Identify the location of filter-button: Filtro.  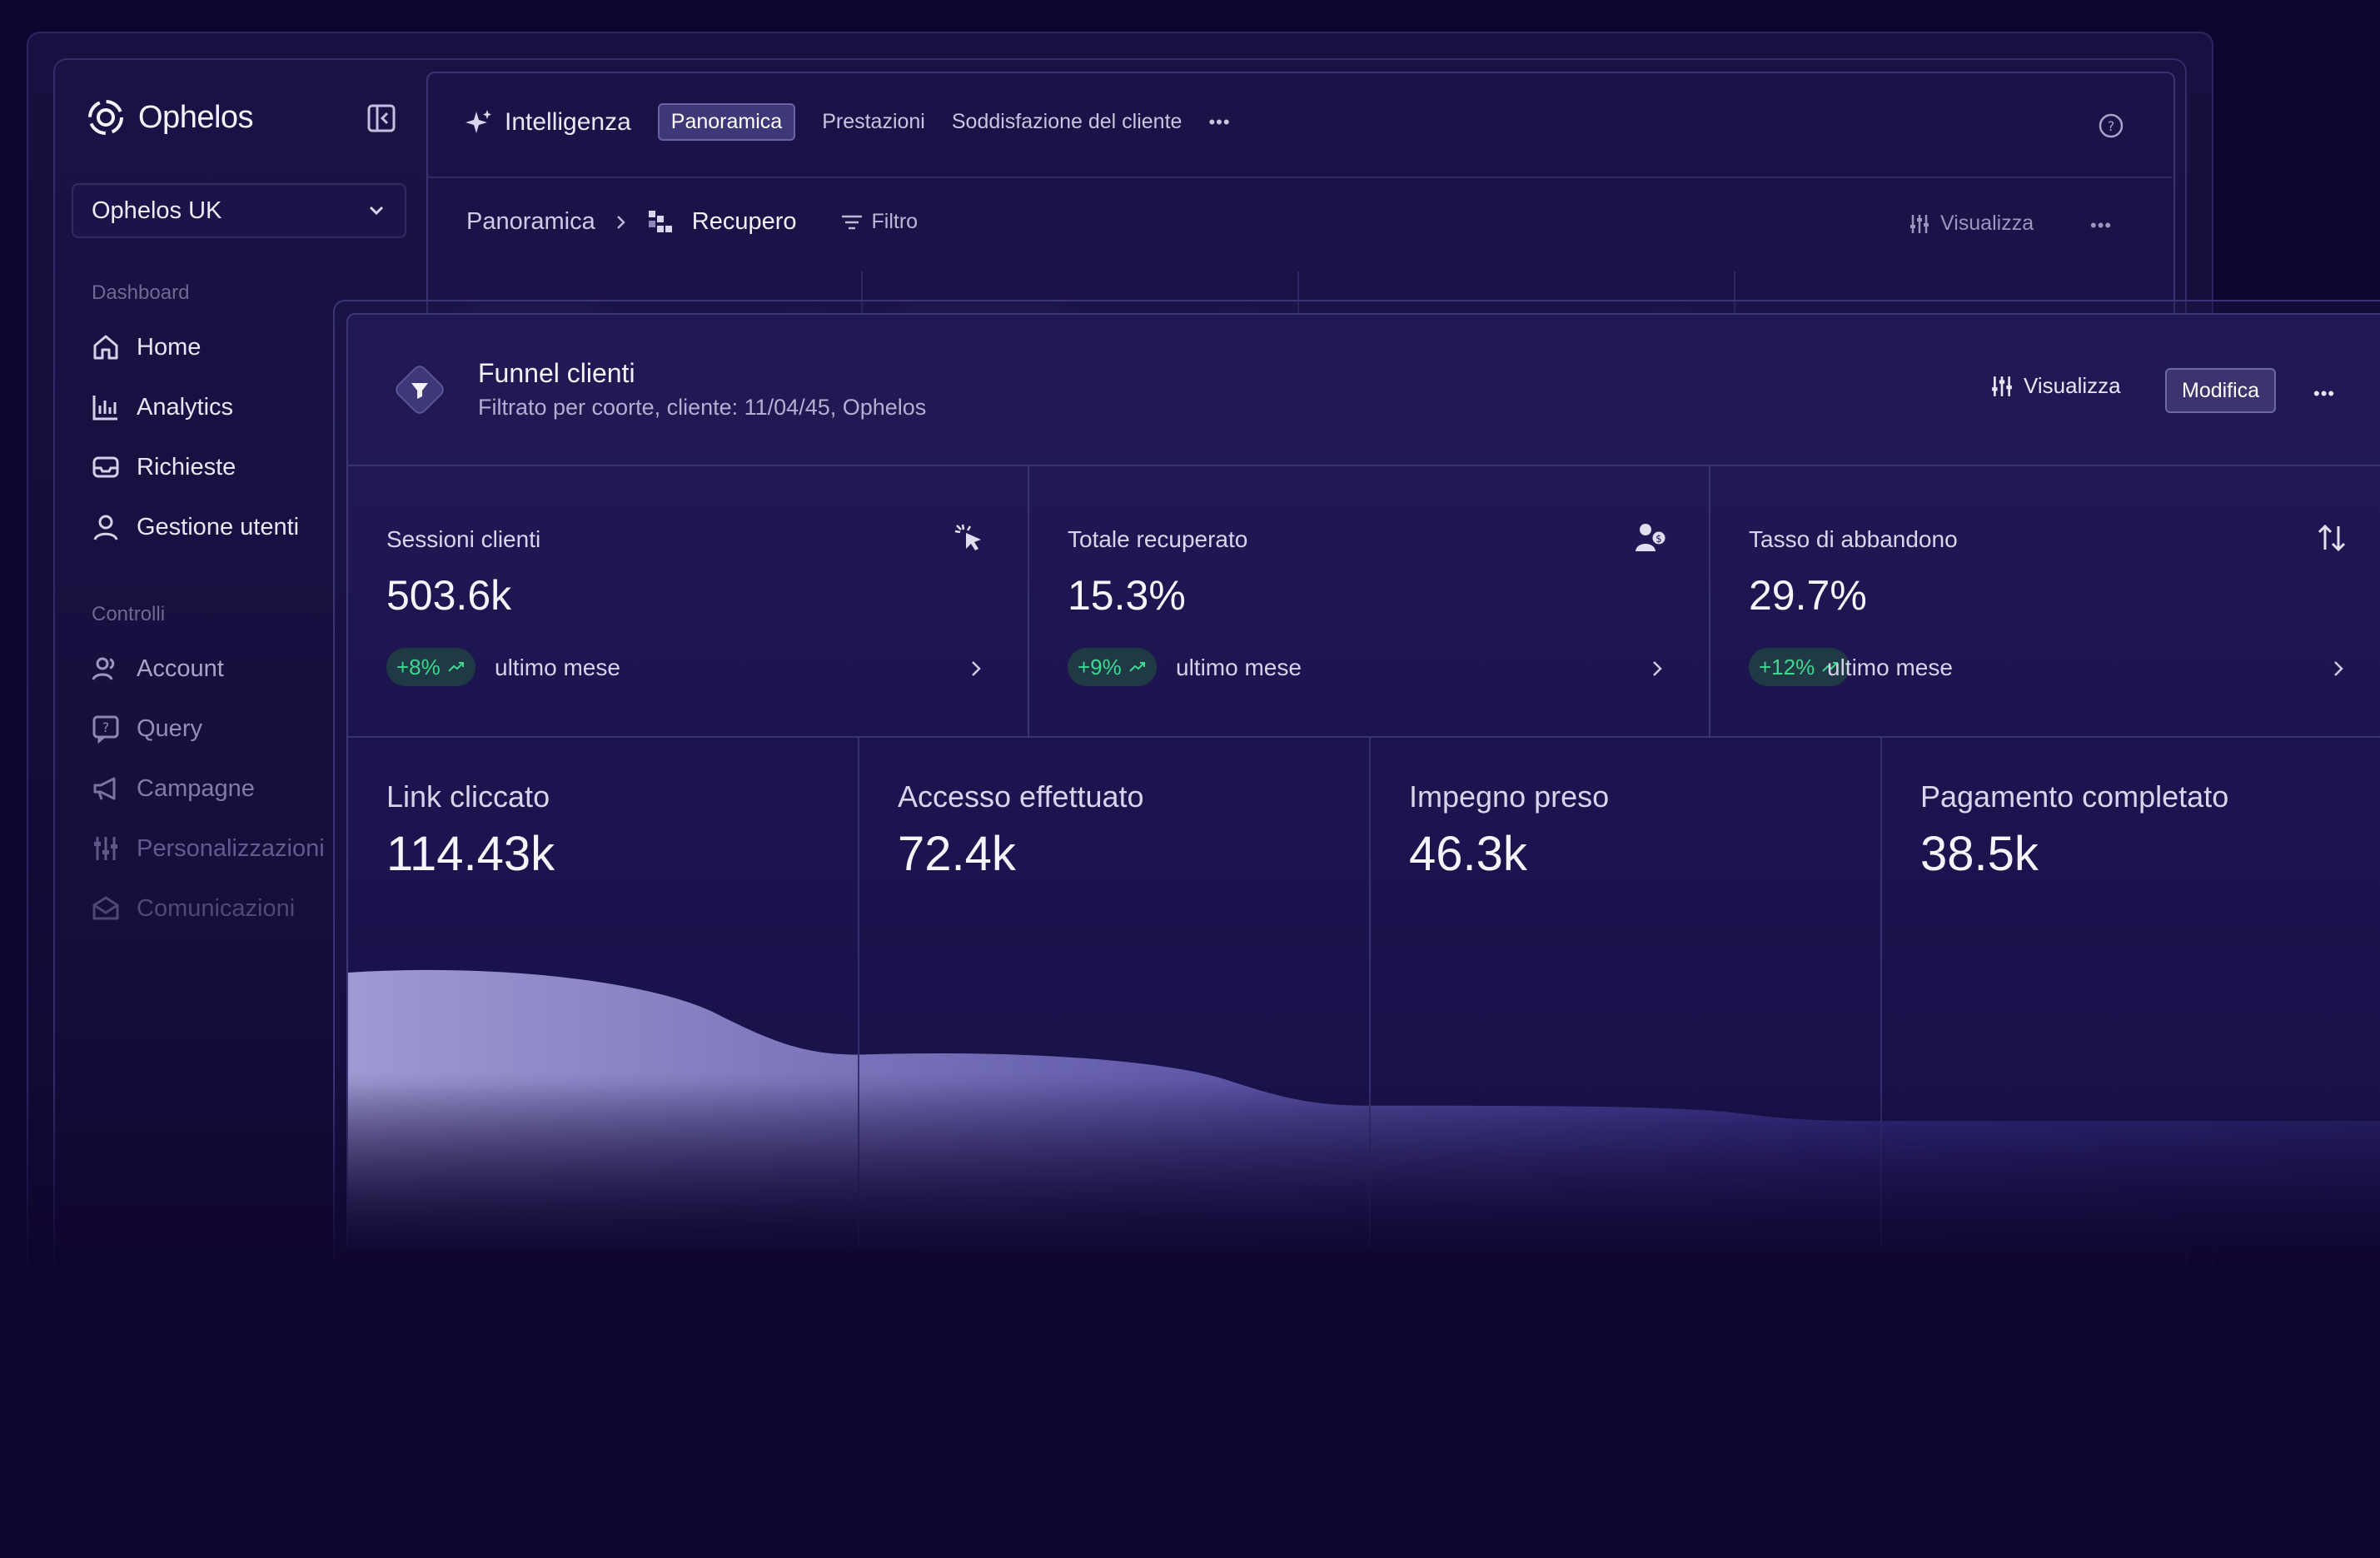
(880, 222).